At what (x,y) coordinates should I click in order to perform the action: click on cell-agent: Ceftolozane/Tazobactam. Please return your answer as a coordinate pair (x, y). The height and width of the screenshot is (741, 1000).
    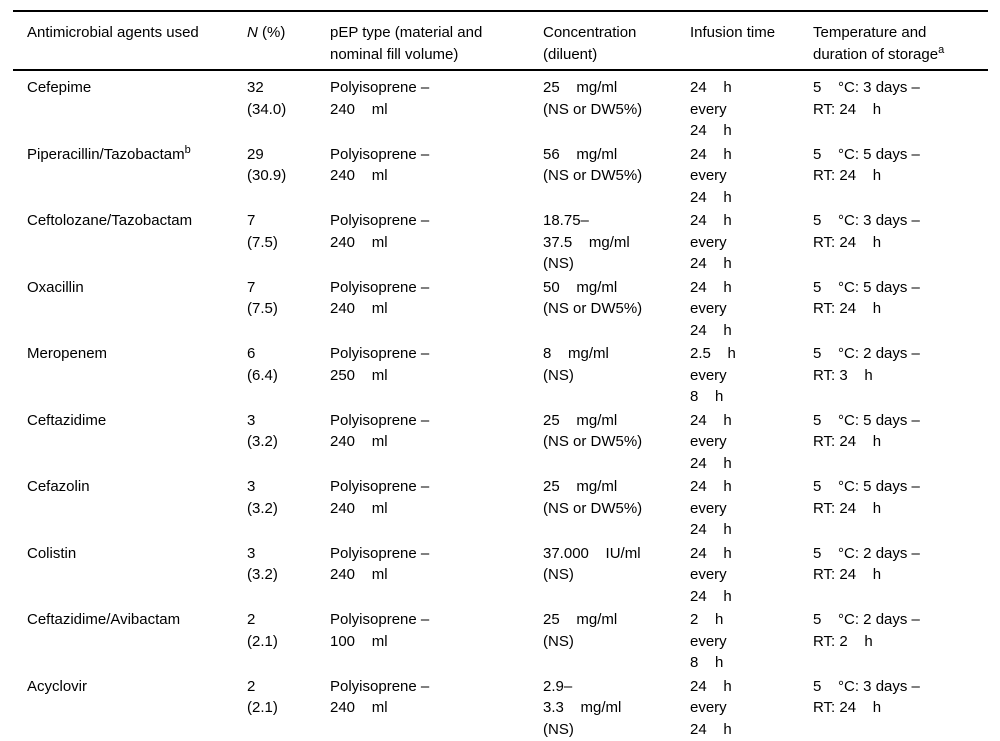
    Looking at the image, I should click on (130, 243).